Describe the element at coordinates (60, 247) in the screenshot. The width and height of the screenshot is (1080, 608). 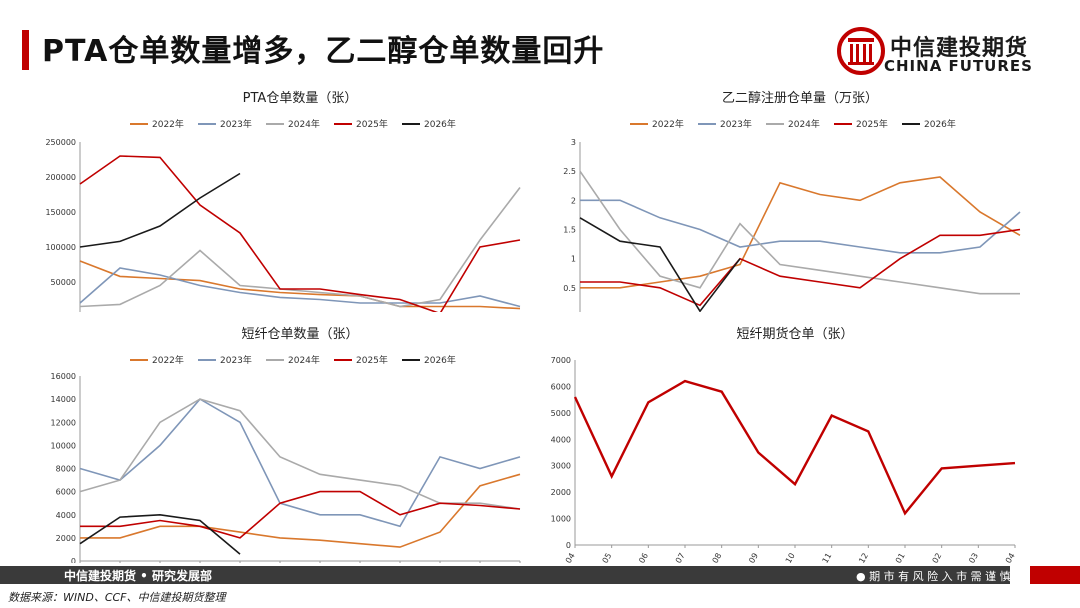
I see `y-tick-label: 100000` at that location.